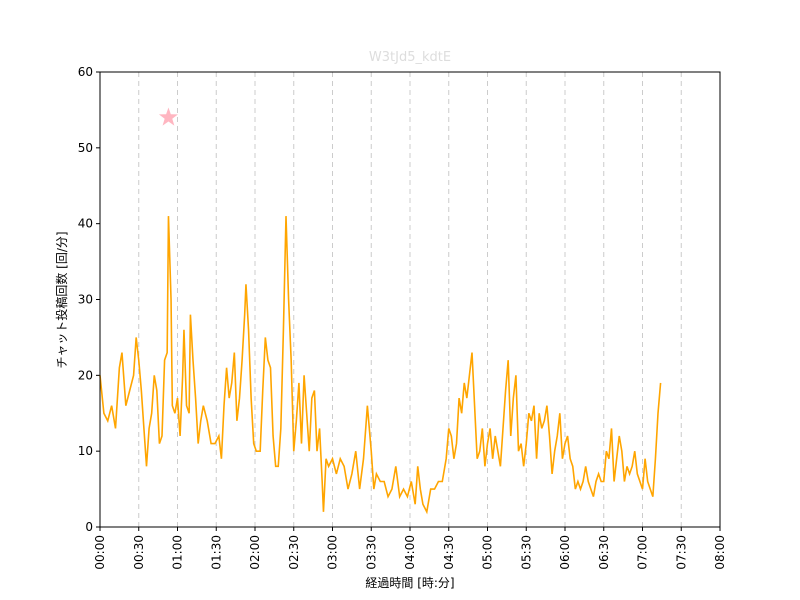  Describe the element at coordinates (604, 552) in the screenshot. I see `x-tick-label: 06:30` at that location.